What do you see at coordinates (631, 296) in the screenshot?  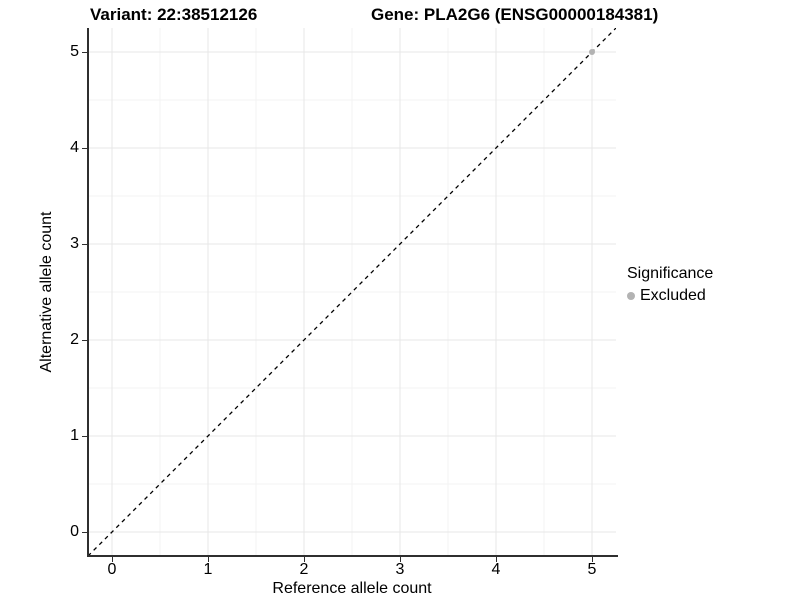 I see `legend-point-icon` at bounding box center [631, 296].